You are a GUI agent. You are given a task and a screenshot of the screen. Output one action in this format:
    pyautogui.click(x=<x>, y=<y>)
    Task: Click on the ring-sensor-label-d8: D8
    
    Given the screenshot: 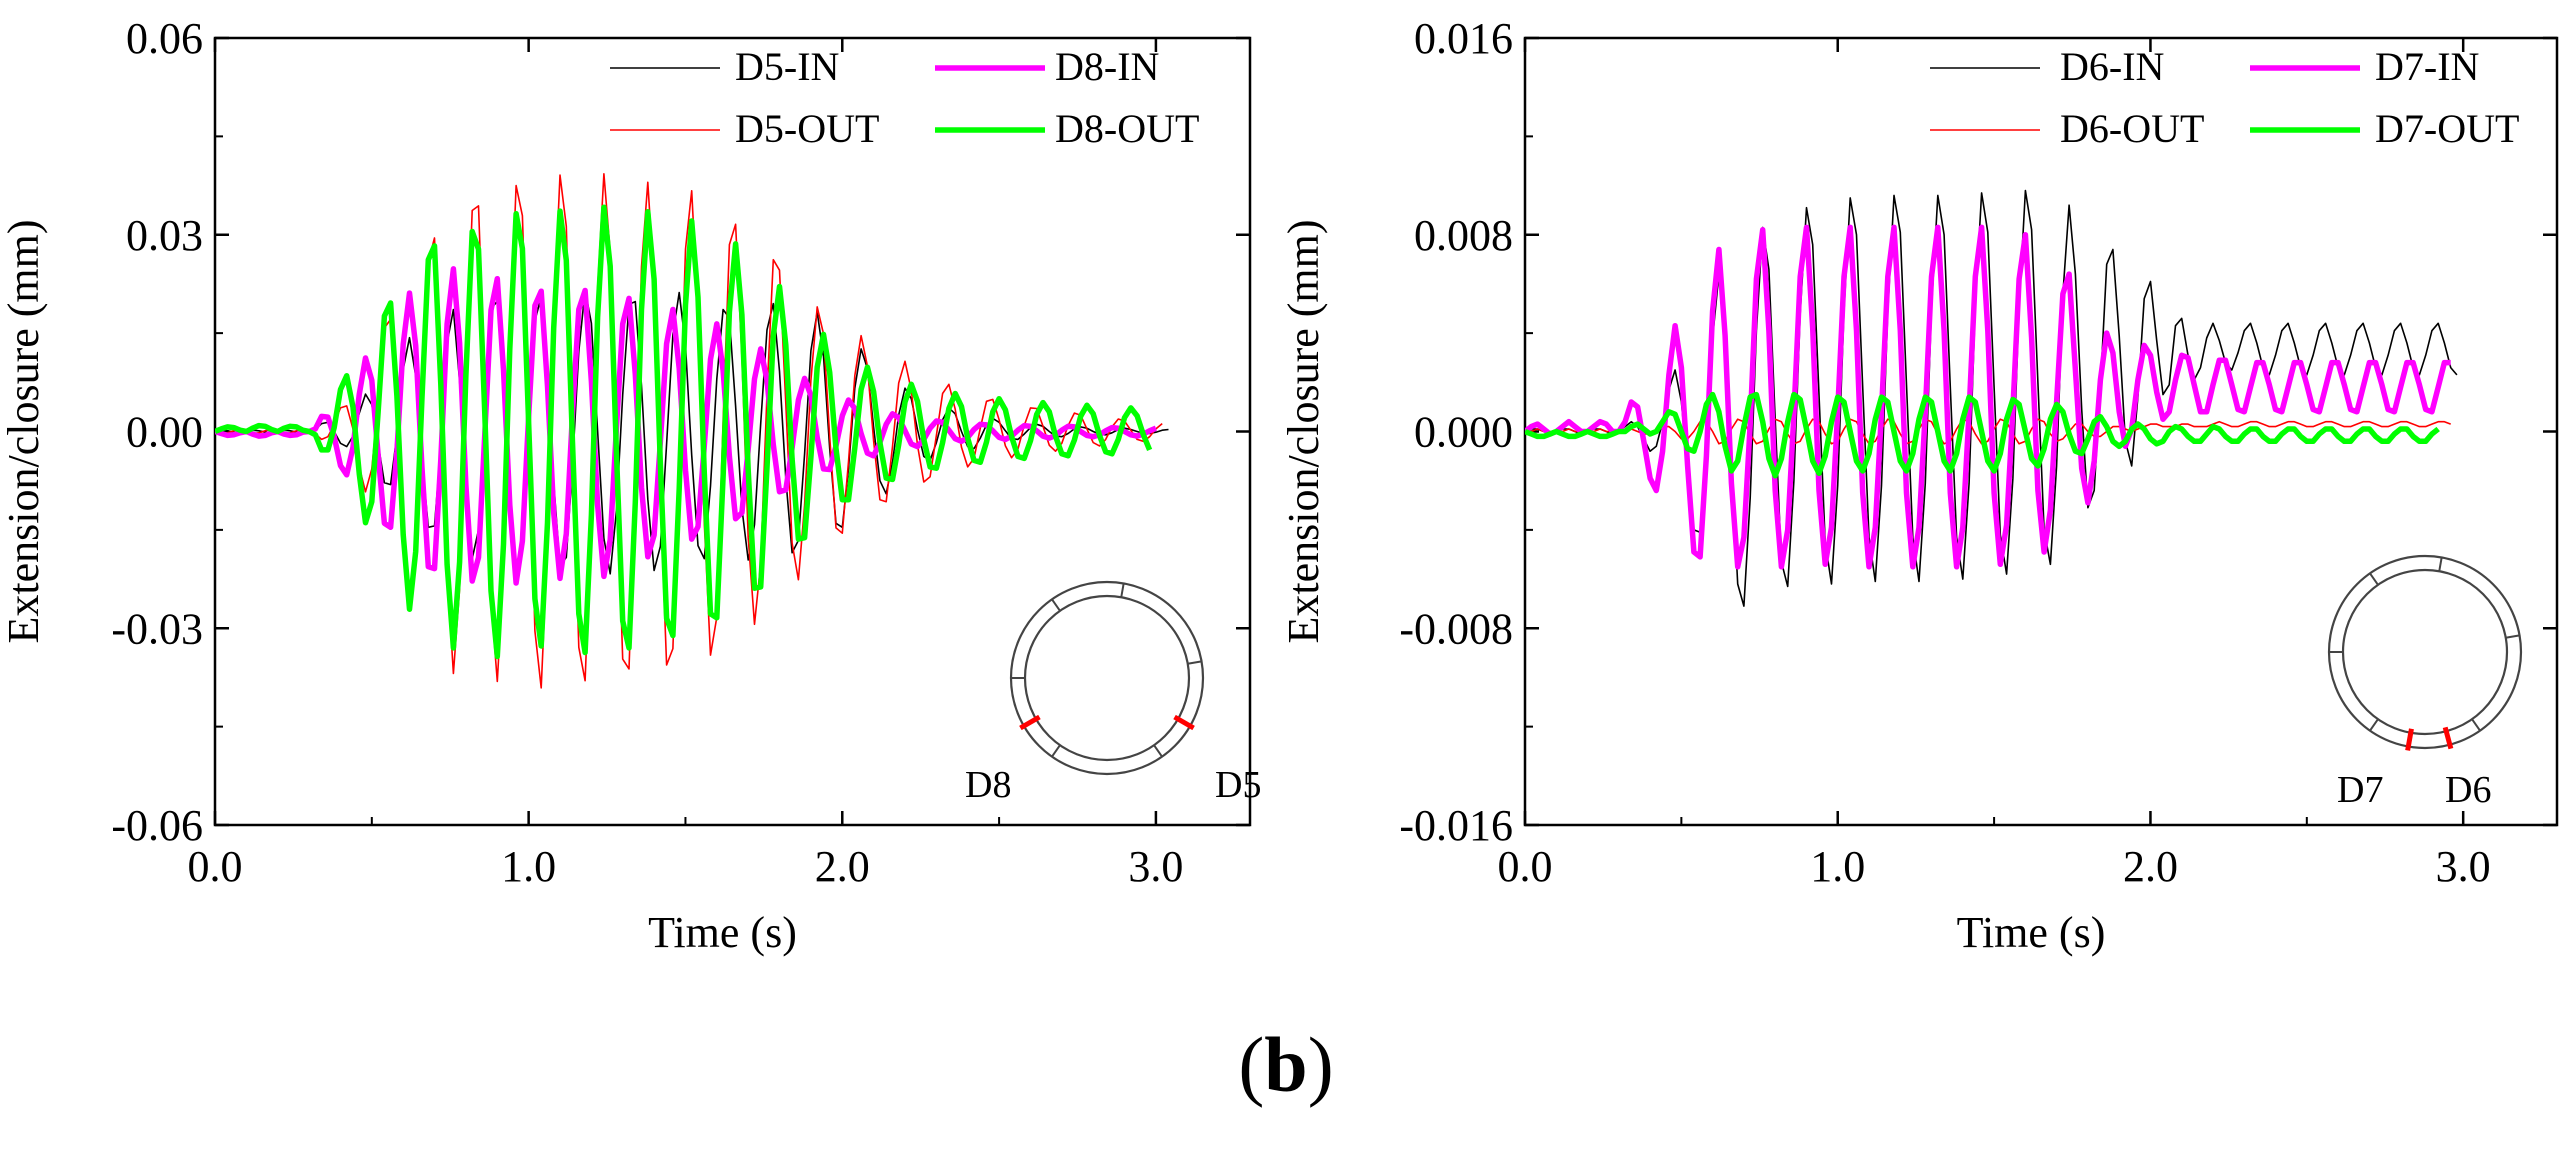 What is the action you would take?
    pyautogui.click(x=988, y=785)
    